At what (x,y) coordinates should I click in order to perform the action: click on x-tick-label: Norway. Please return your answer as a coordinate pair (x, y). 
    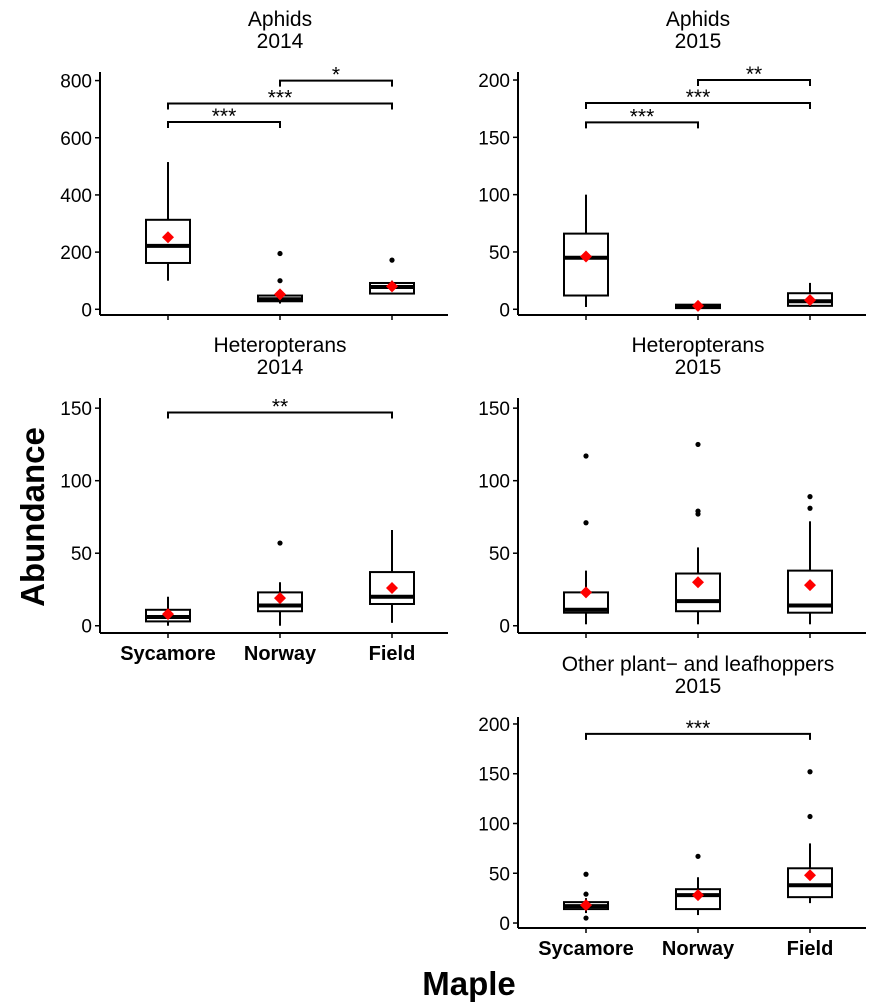
    Looking at the image, I should click on (280, 654).